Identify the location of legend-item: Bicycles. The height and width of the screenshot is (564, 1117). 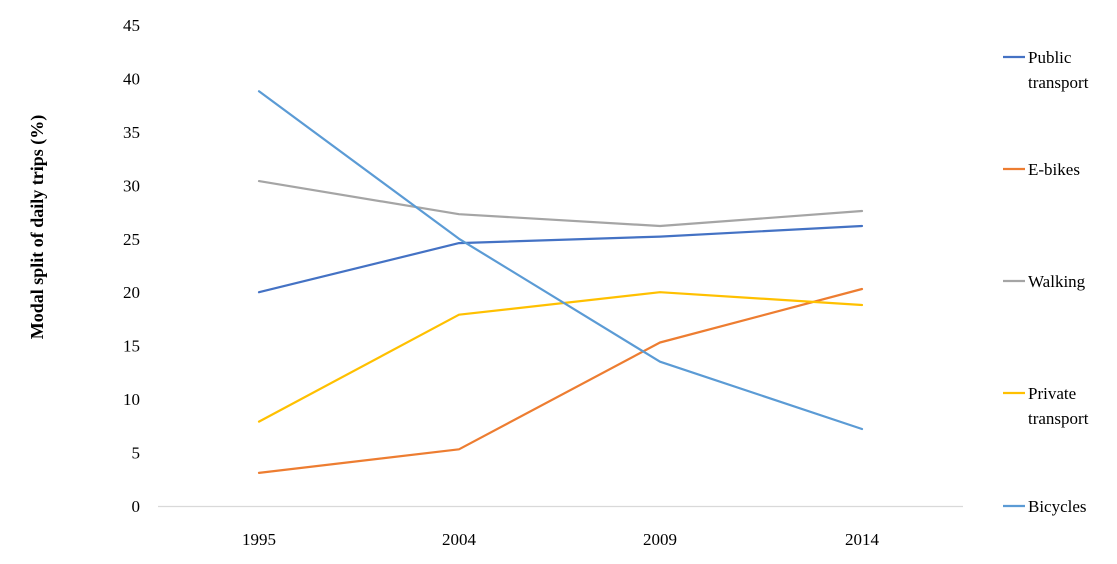
(1045, 506).